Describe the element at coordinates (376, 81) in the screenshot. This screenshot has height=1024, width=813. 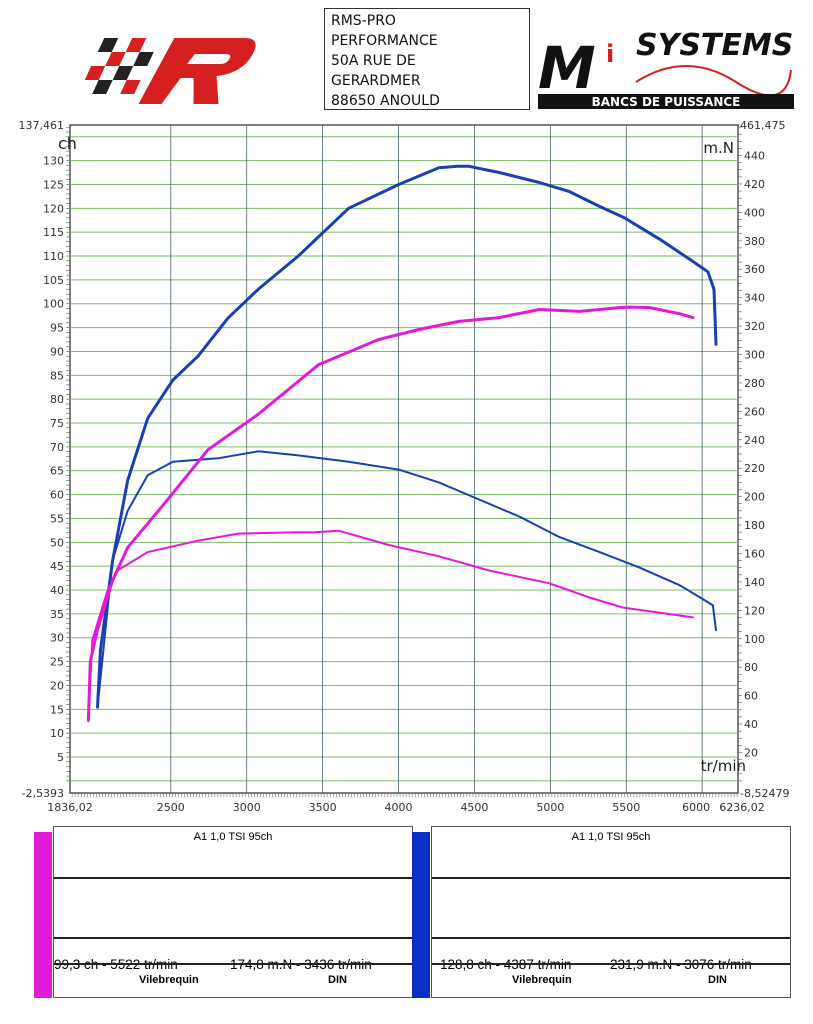
I see `address-line: GERARDMER` at that location.